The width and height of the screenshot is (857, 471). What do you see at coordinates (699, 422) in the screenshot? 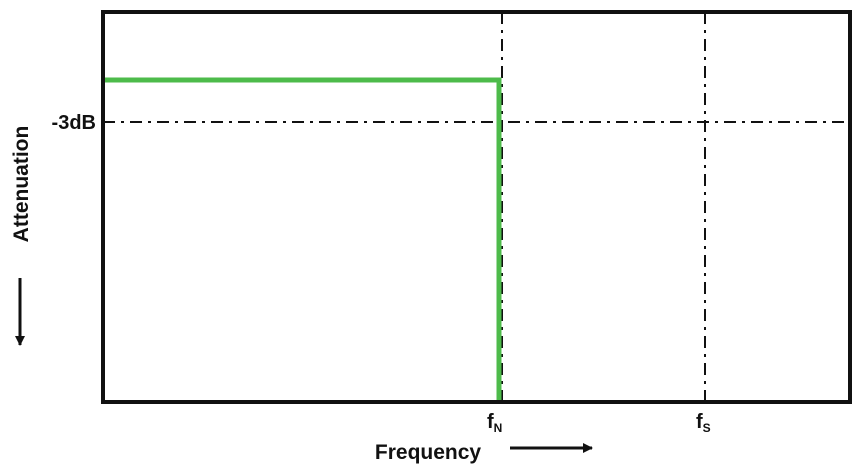
I see `sample-rate-marker-base: f` at bounding box center [699, 422].